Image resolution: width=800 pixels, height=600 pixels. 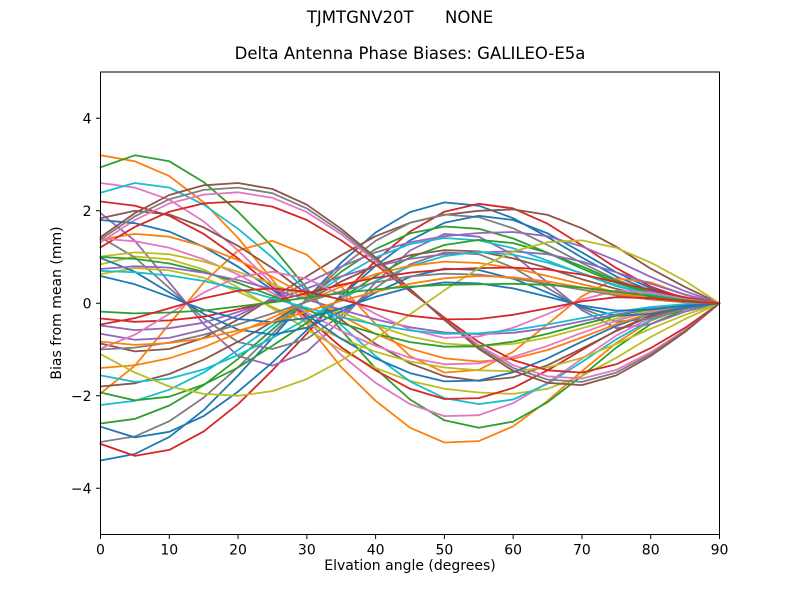 I want to click on y-tick-label: 4, so click(x=87, y=119).